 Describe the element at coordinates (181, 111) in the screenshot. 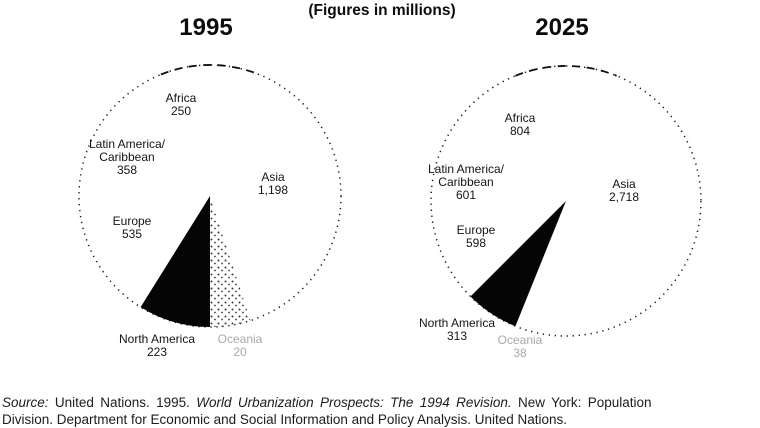

I see `slice-value: 250` at that location.